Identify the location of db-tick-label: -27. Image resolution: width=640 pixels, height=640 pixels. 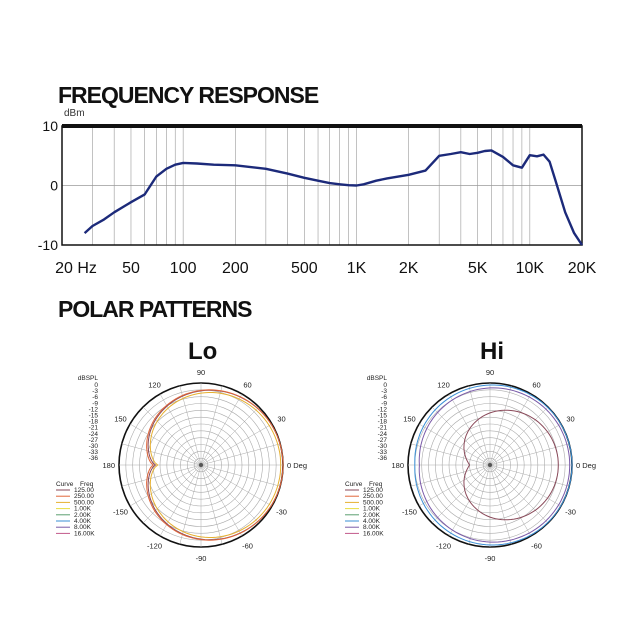
(94, 440).